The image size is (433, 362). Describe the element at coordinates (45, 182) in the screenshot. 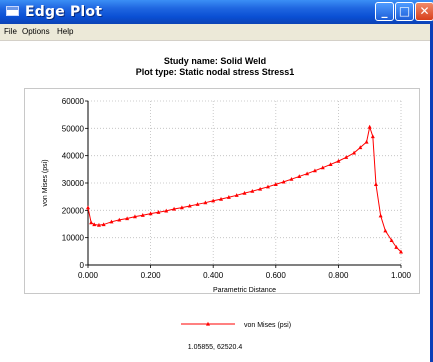

I see `y-axis-label: von Mises (psi)` at that location.